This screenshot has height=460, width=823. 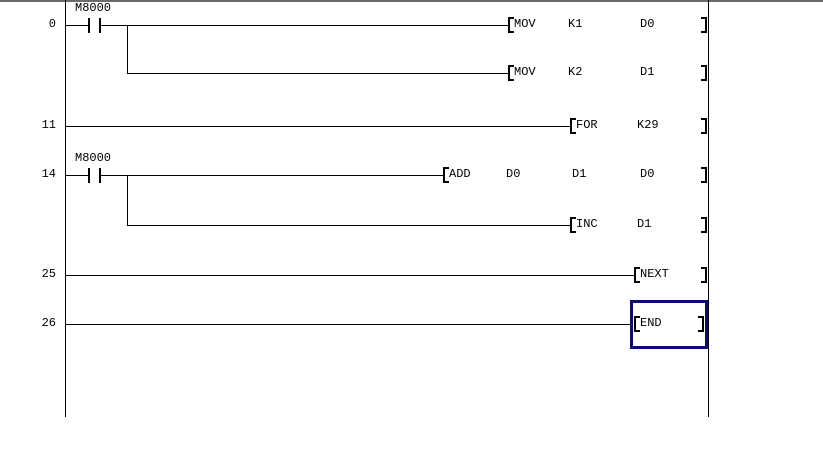 What do you see at coordinates (48, 174) in the screenshot?
I see `step-number: 14` at bounding box center [48, 174].